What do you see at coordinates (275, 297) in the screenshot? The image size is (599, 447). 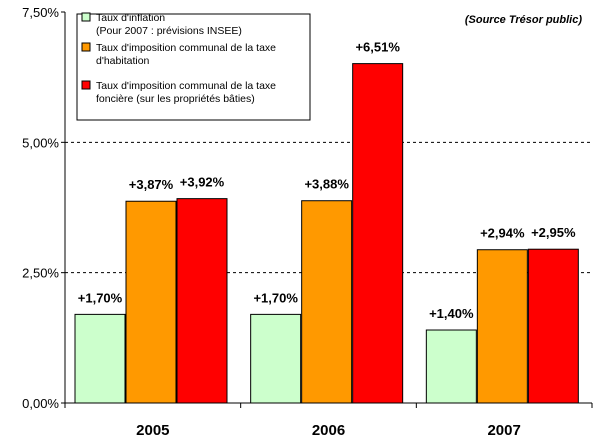 I see `data-label-series1-2006: +1,70%` at bounding box center [275, 297].